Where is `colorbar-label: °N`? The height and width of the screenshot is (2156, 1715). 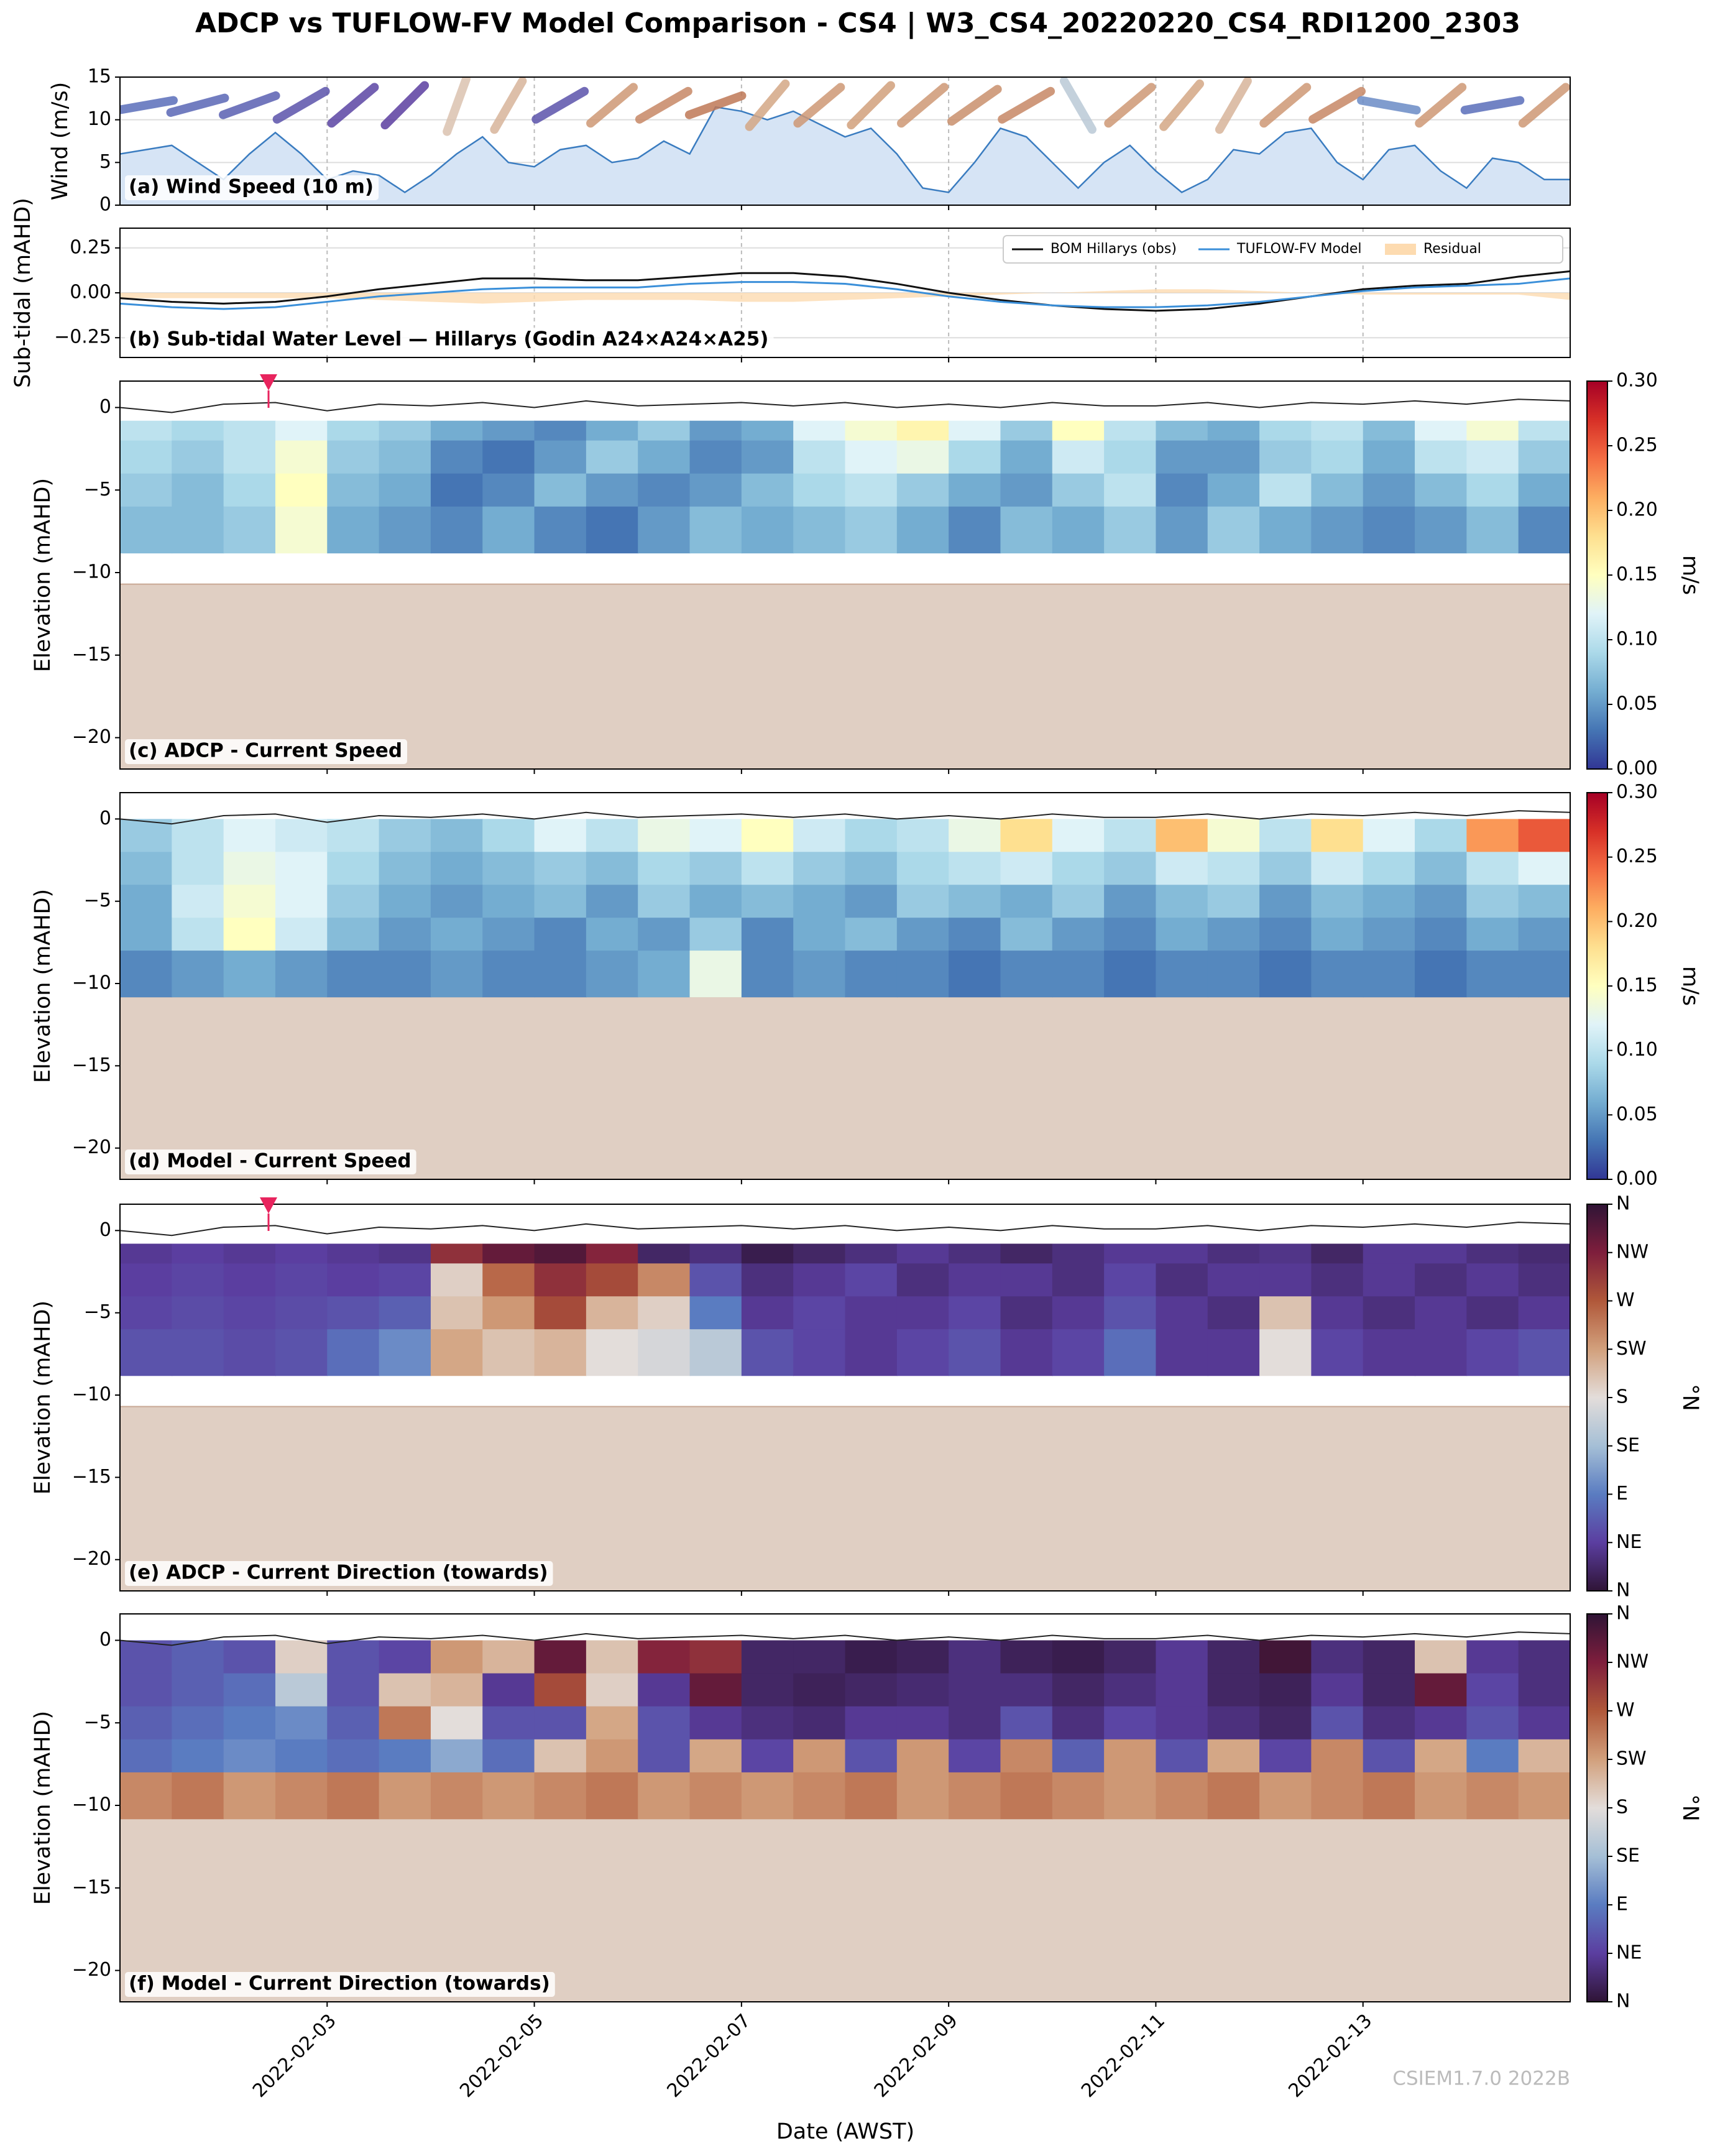 colorbar-label: °N is located at coordinates (1690, 1397).